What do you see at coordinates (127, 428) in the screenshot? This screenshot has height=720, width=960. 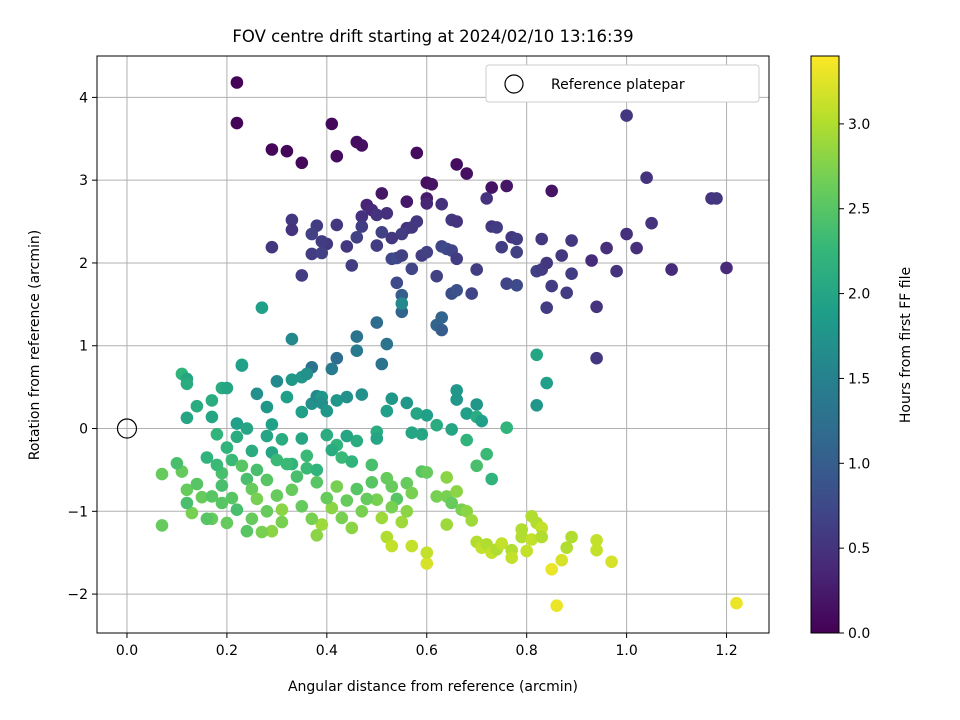 I see `reference-point-marker` at bounding box center [127, 428].